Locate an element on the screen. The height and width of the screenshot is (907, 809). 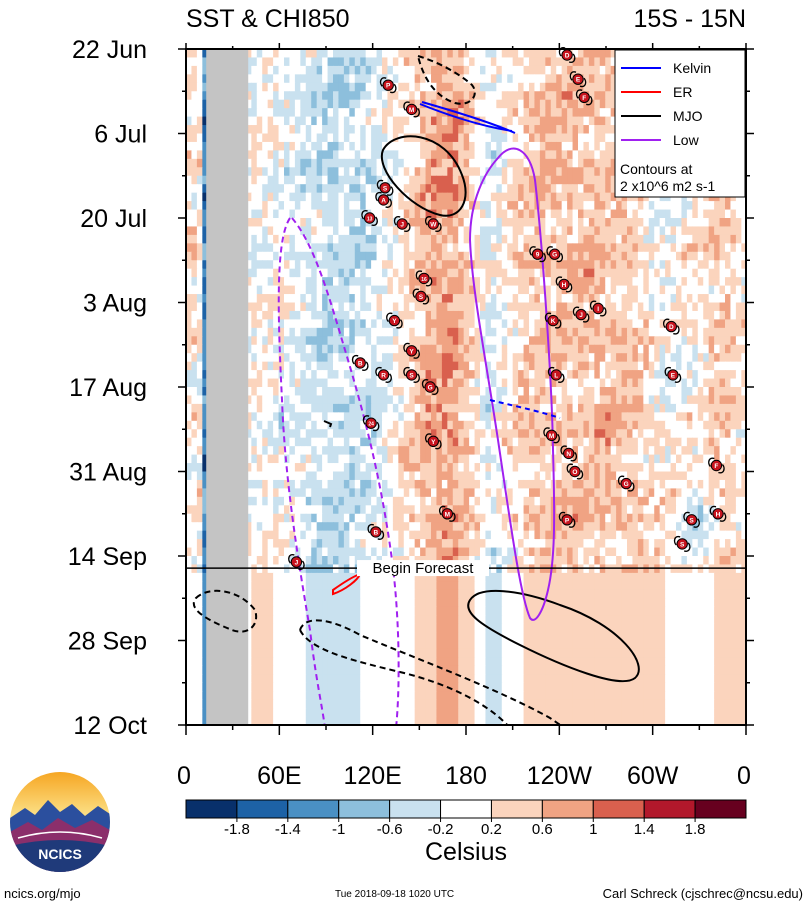
storm-marker: E is located at coordinates (578, 79).